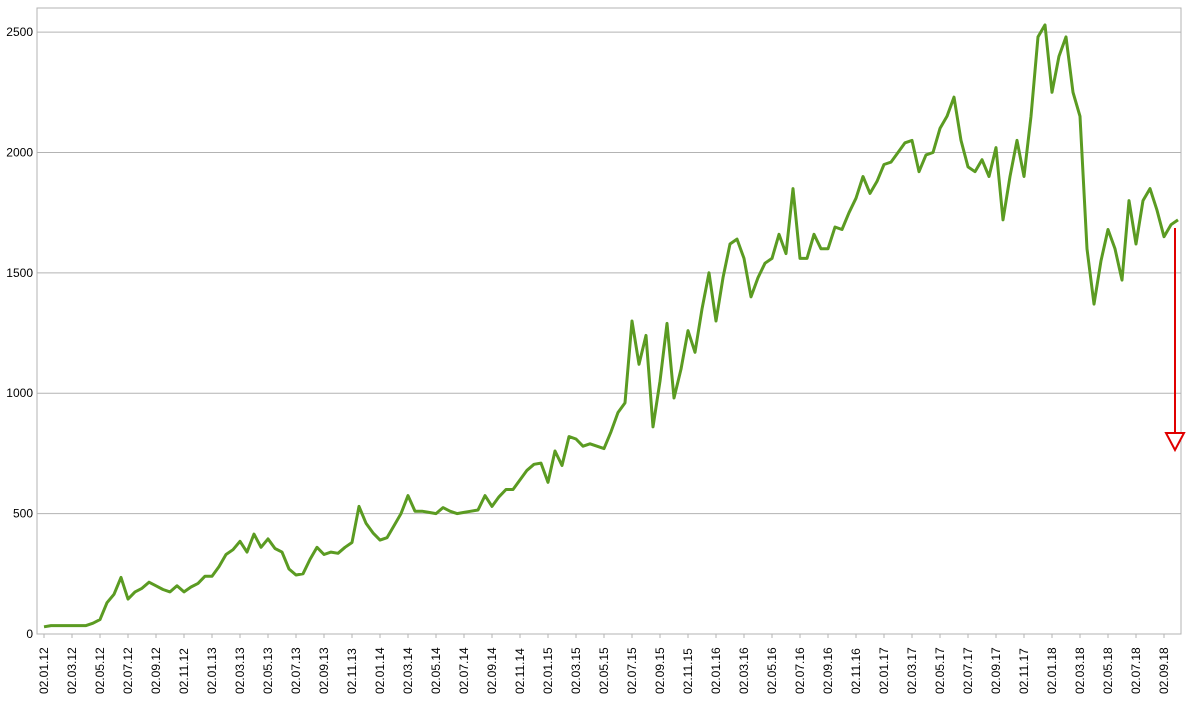  I want to click on x-tick-label: 02.05.13, so click(268, 670).